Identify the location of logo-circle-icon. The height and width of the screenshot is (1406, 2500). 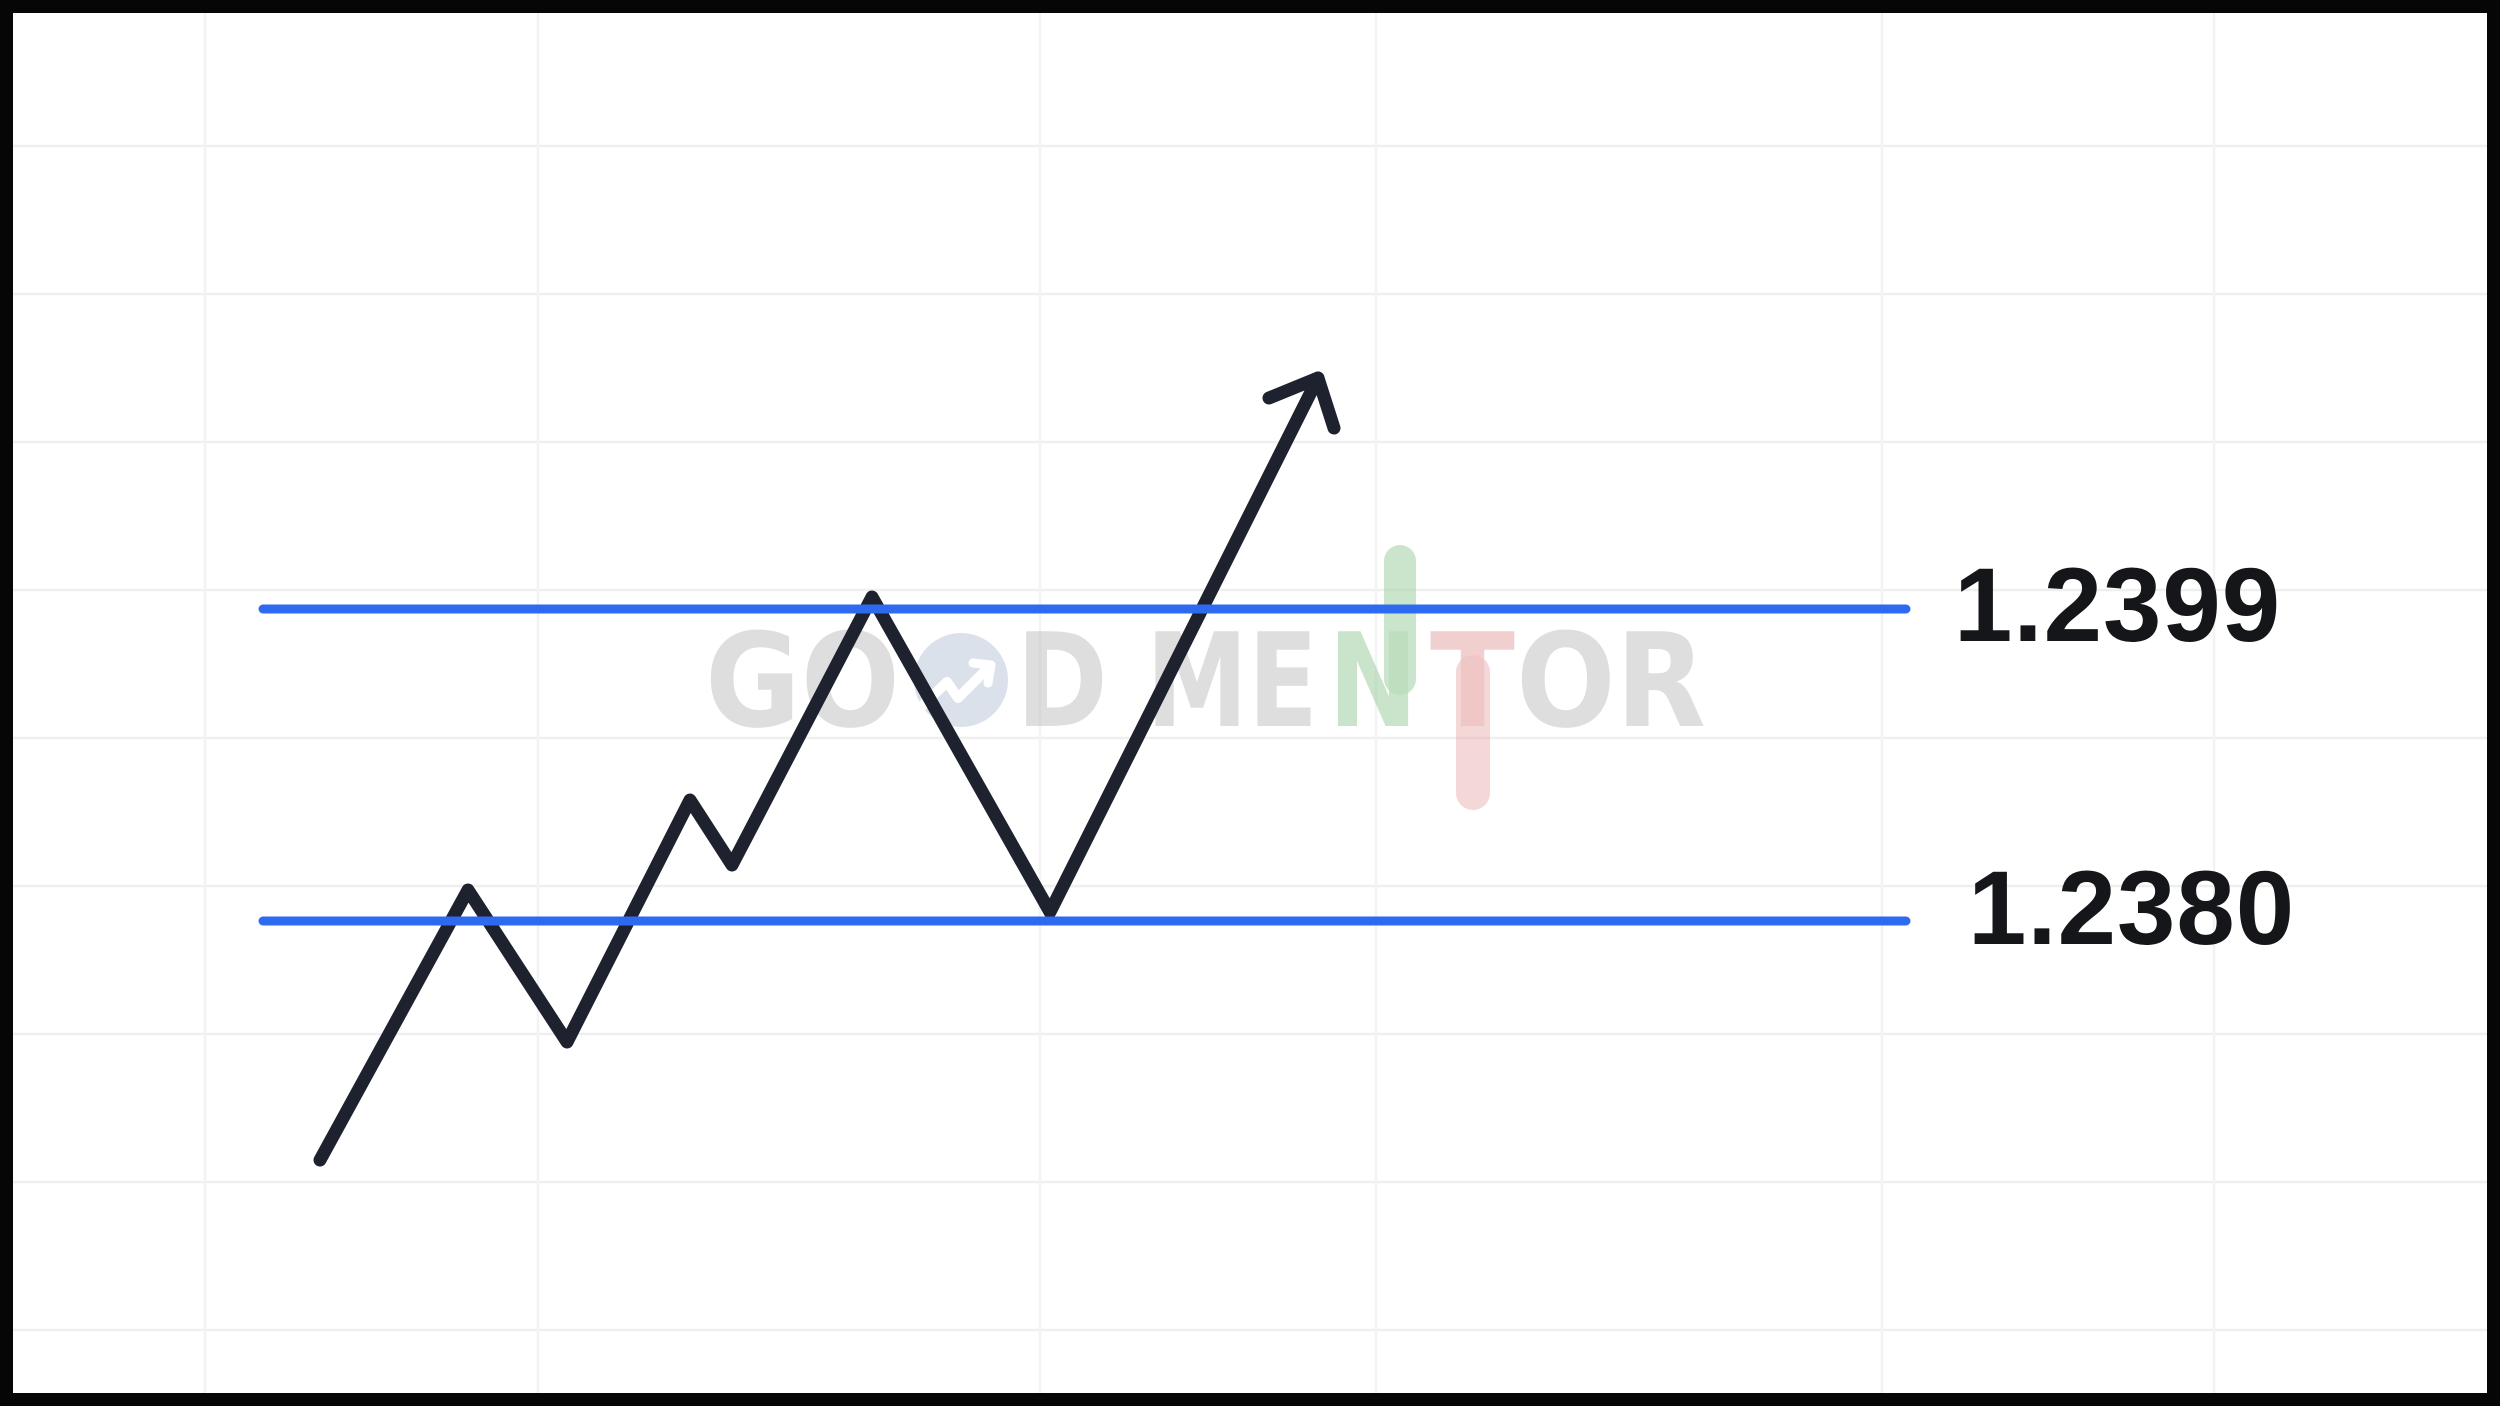
(961, 680).